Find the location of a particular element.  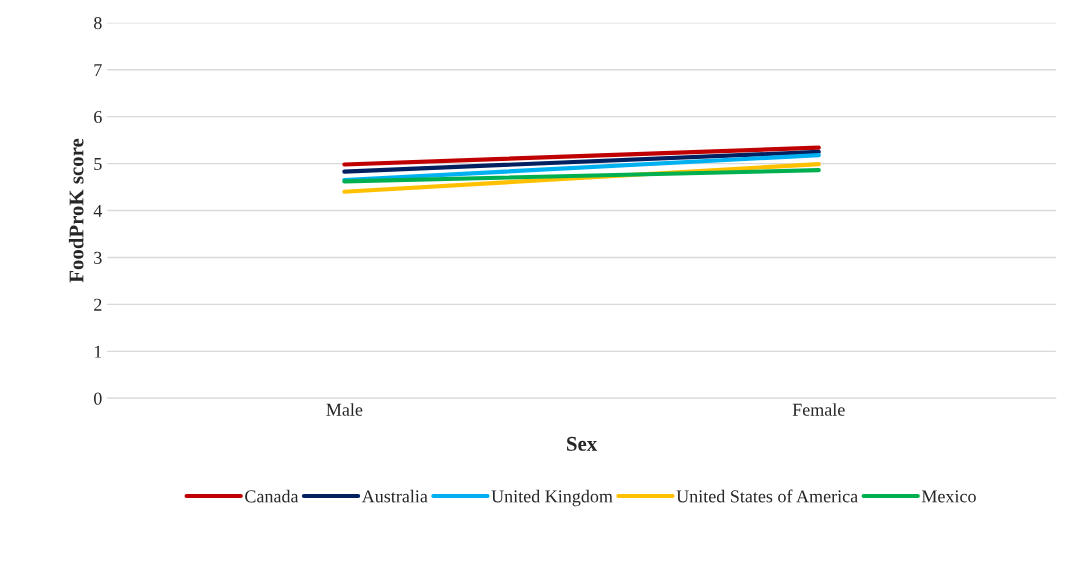

legend-label: United States of America is located at coordinates (767, 496).